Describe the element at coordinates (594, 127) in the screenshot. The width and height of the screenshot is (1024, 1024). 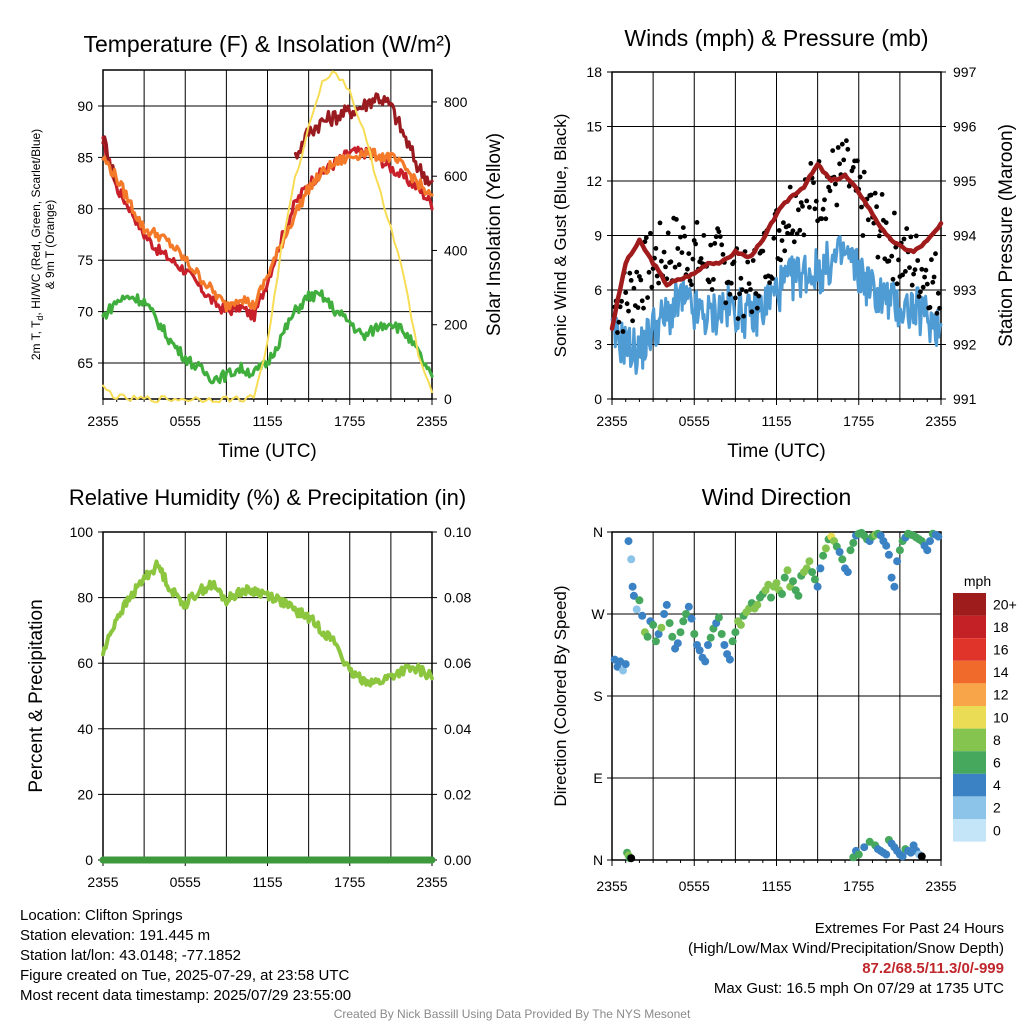
I see `wind-ytick-label-left: 15` at that location.